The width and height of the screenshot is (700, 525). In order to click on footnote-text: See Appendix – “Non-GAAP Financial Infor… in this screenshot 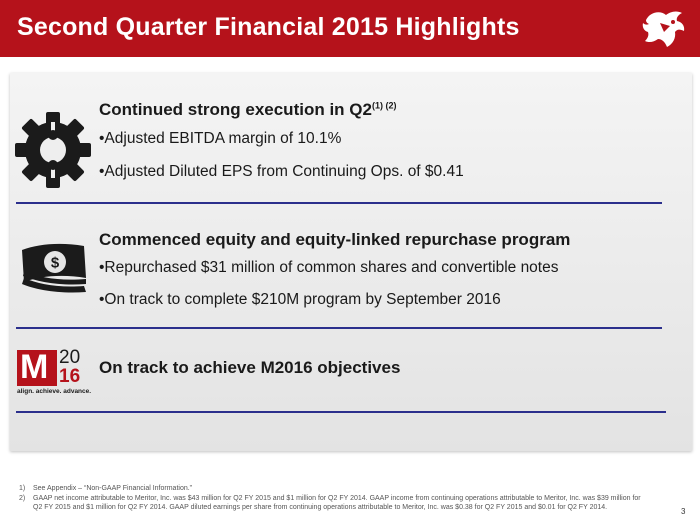, I will do `click(113, 488)`.